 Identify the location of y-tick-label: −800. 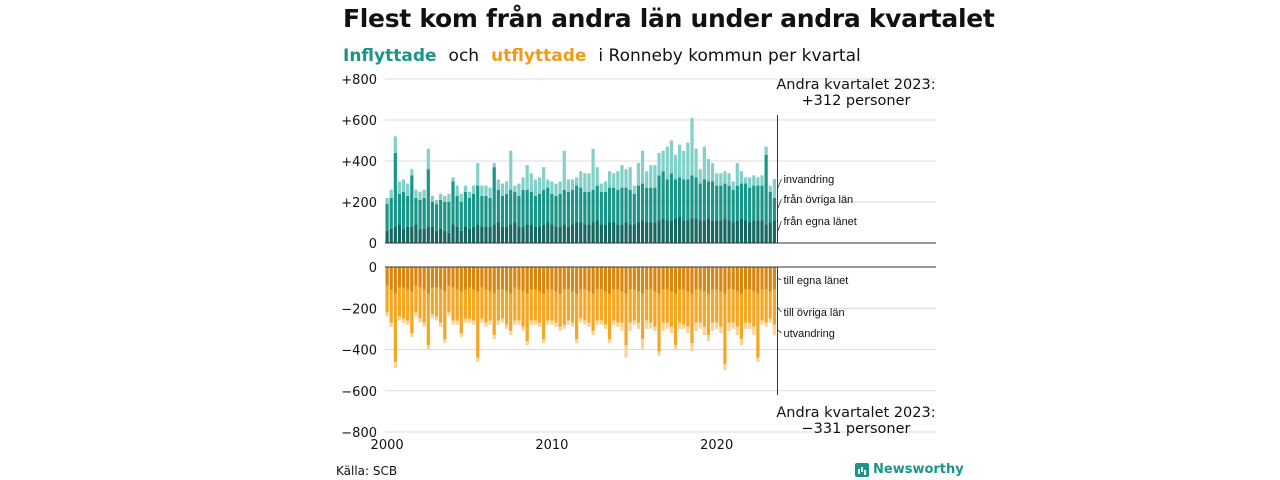
(359, 433).